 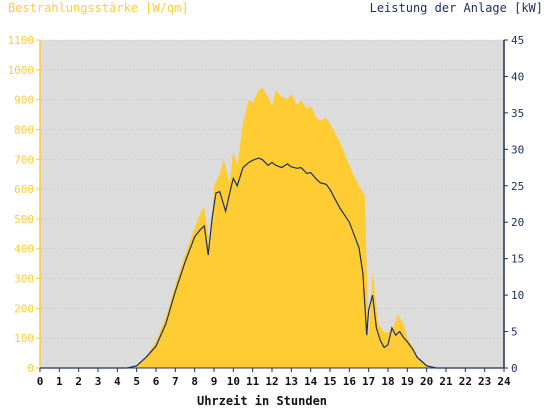 What do you see at coordinates (514, 332) in the screenshot?
I see `right-tick-label: 5` at bounding box center [514, 332].